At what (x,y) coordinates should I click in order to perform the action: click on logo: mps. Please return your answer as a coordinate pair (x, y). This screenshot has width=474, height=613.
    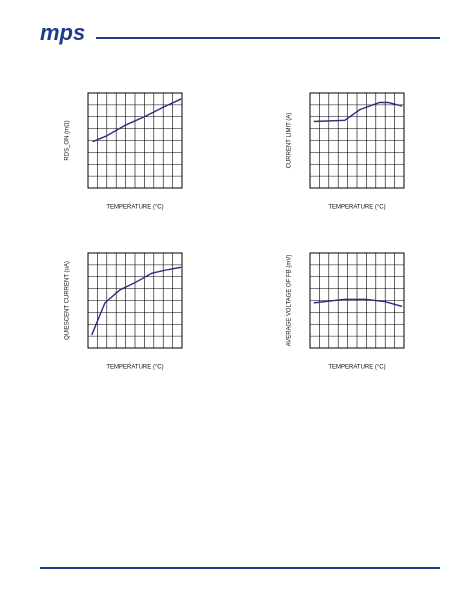
    Looking at the image, I should click on (62, 32).